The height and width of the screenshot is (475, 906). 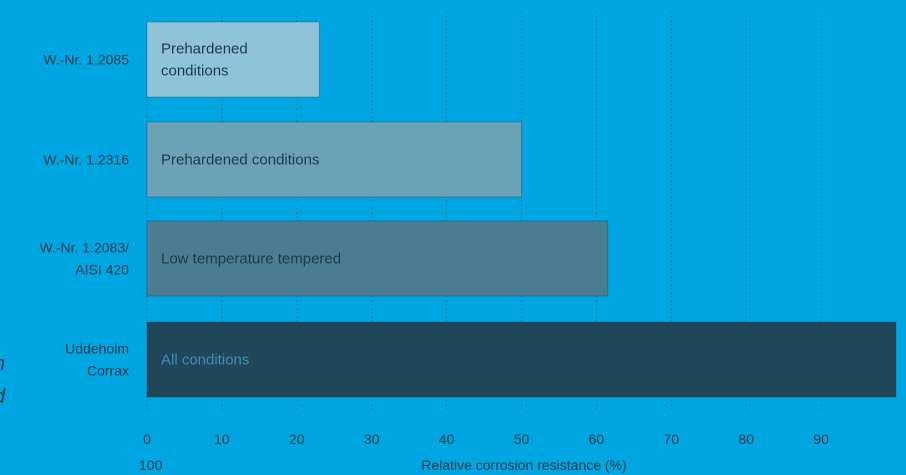 What do you see at coordinates (821, 439) in the screenshot?
I see `x-tick-label: 90` at bounding box center [821, 439].